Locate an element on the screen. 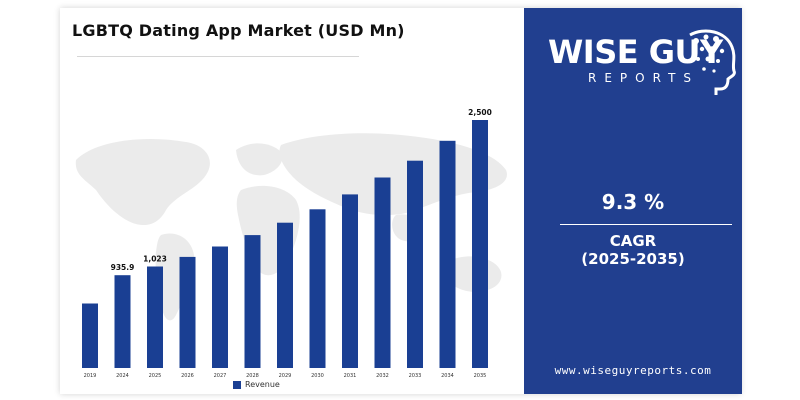 This screenshot has width=800, height=400. bar-2027 is located at coordinates (220, 307).